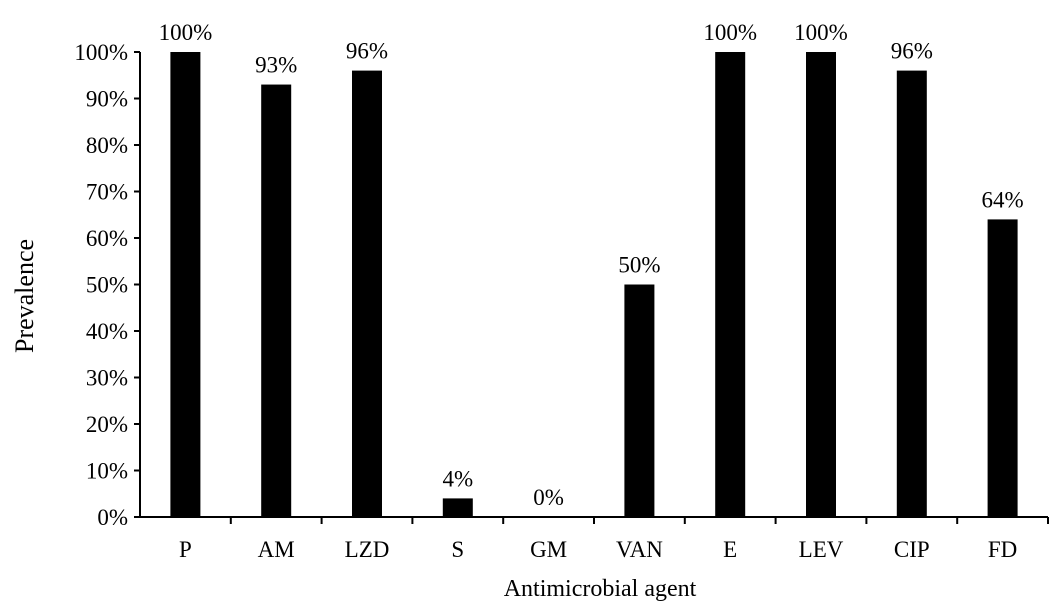  Describe the element at coordinates (107, 331) in the screenshot. I see `y-tick-label: 40%` at that location.